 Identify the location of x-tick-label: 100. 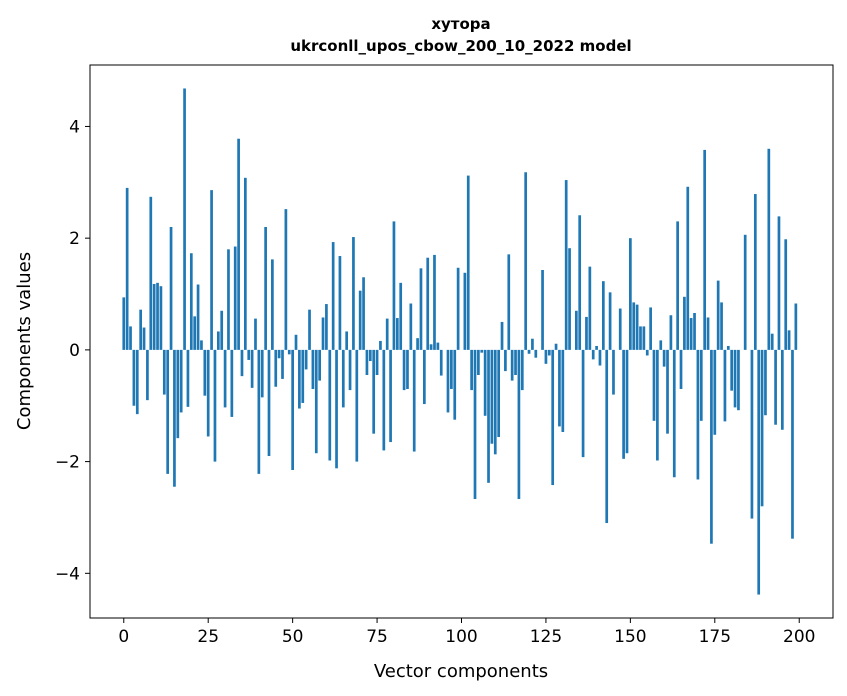
(461, 637).